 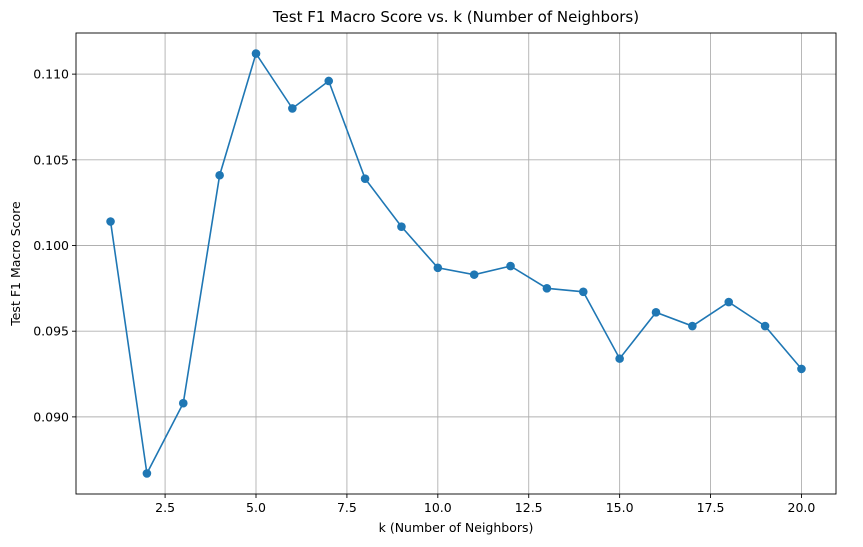 I want to click on y-tick-label: 0.100, so click(x=51, y=245).